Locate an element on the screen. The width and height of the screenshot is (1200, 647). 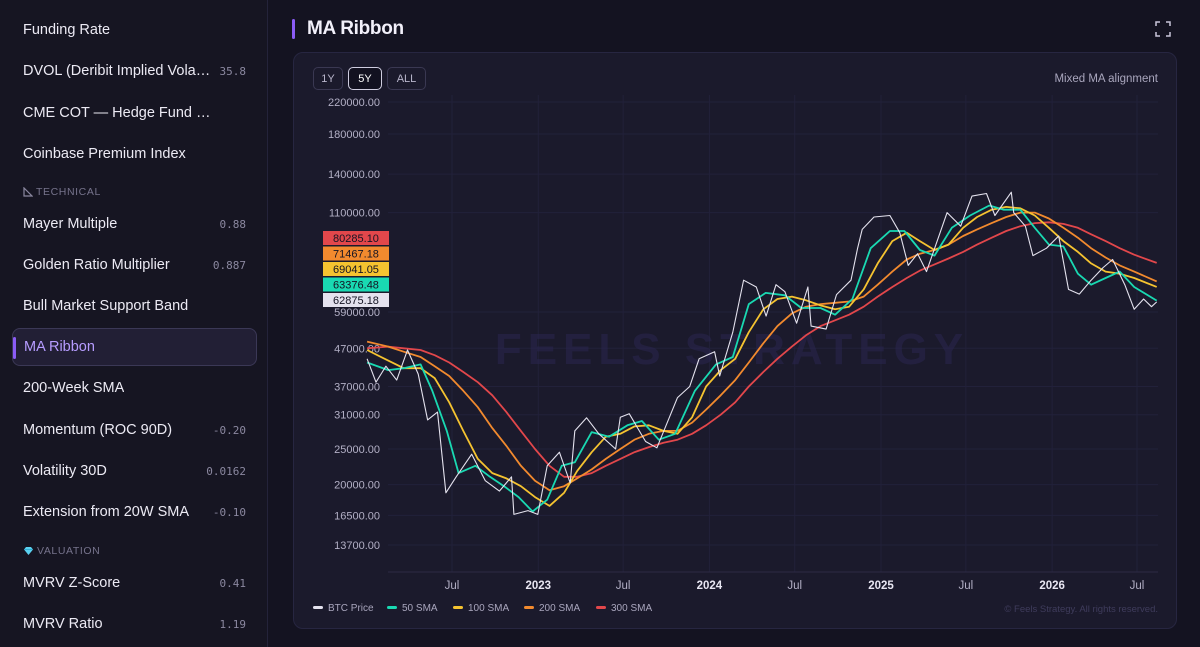
page-header: MA Ribbon is located at coordinates (348, 29).